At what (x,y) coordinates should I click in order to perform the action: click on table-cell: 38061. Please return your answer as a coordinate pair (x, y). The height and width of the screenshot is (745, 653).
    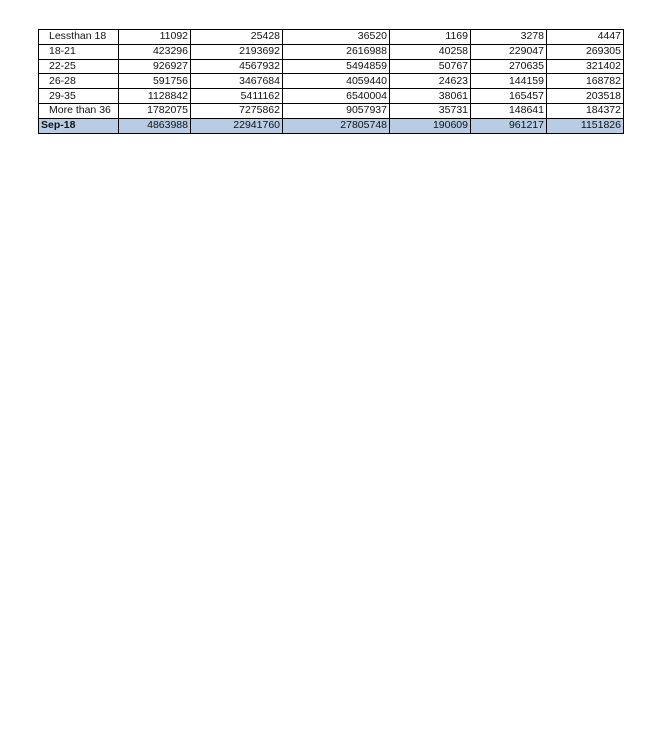
    Looking at the image, I should click on (430, 96).